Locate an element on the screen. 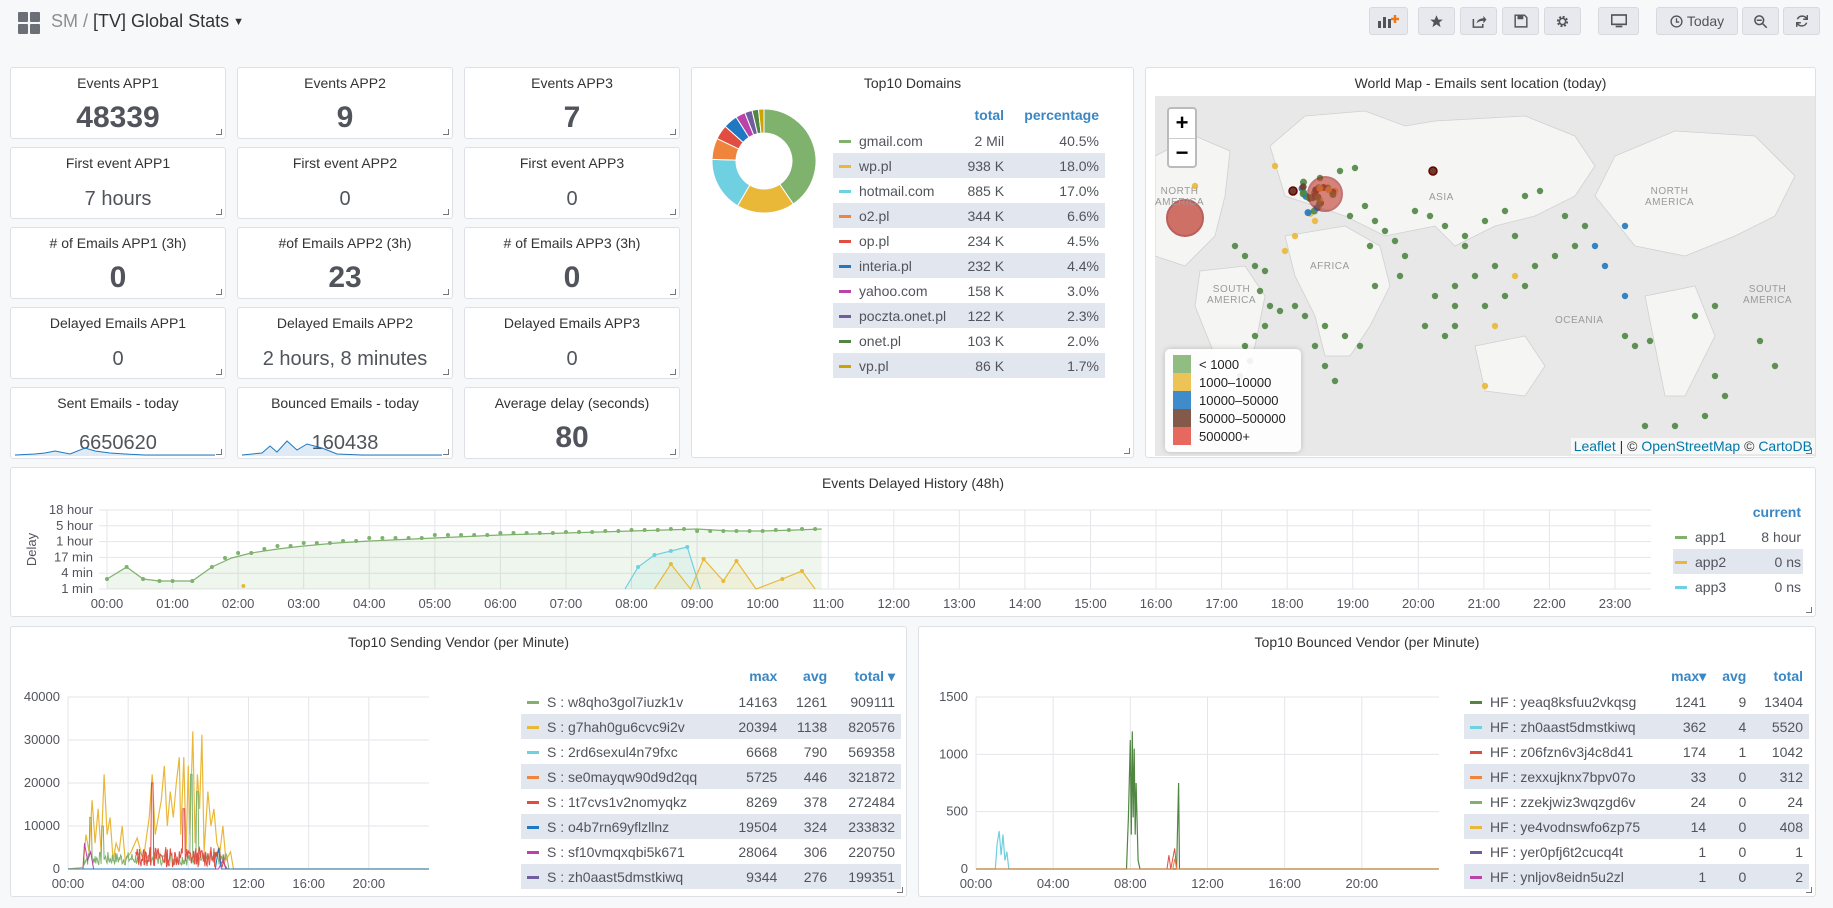 This screenshot has width=1833, height=908. panel-title: #of Emails APP2 (3h) is located at coordinates (345, 243).